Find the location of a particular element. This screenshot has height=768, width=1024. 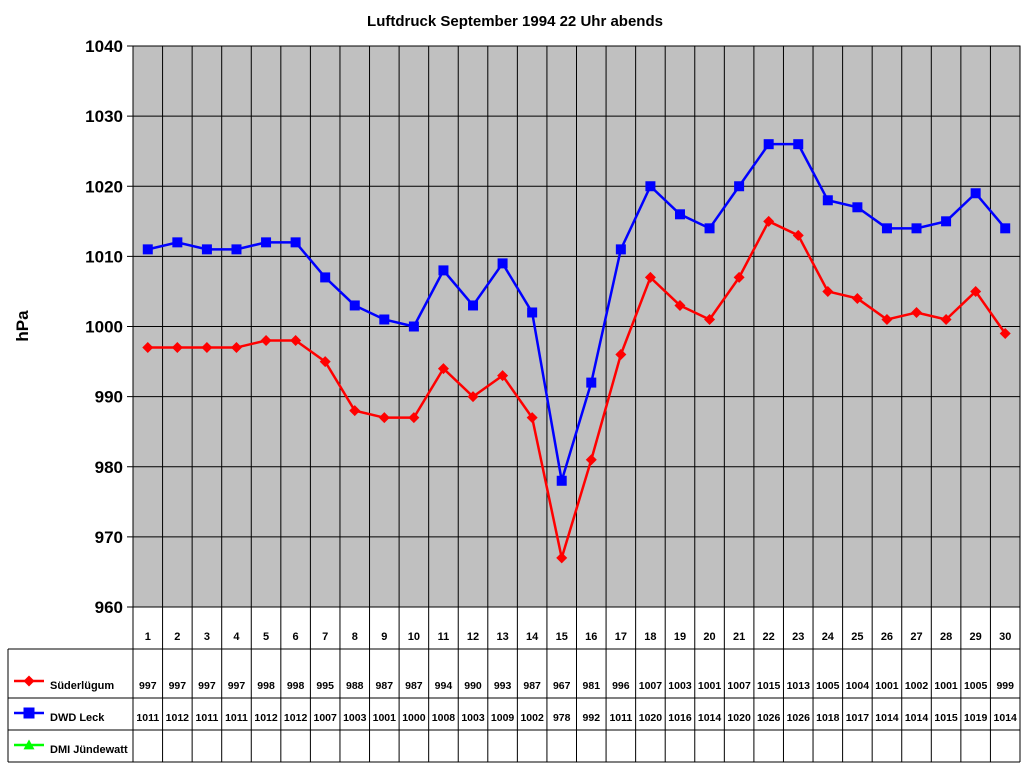

table-cell: 1020 is located at coordinates (651, 718).